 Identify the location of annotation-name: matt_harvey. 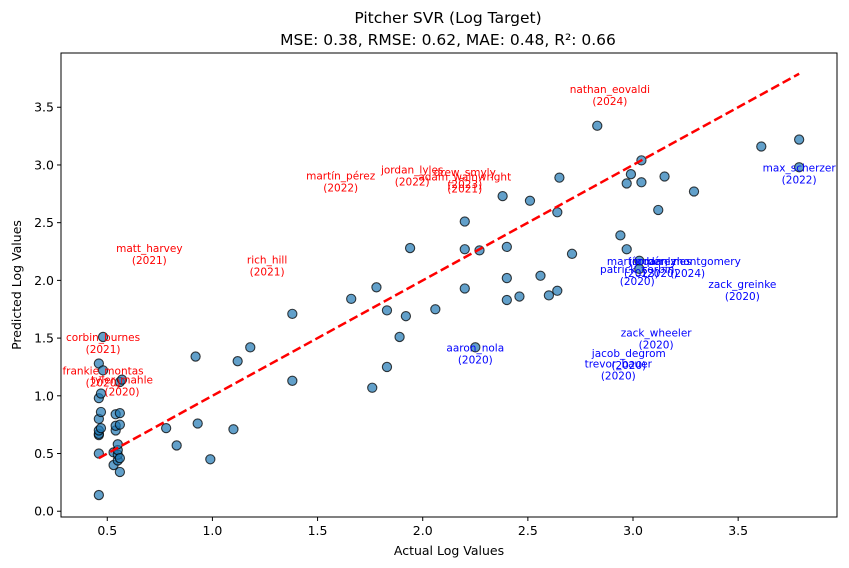
(149, 249).